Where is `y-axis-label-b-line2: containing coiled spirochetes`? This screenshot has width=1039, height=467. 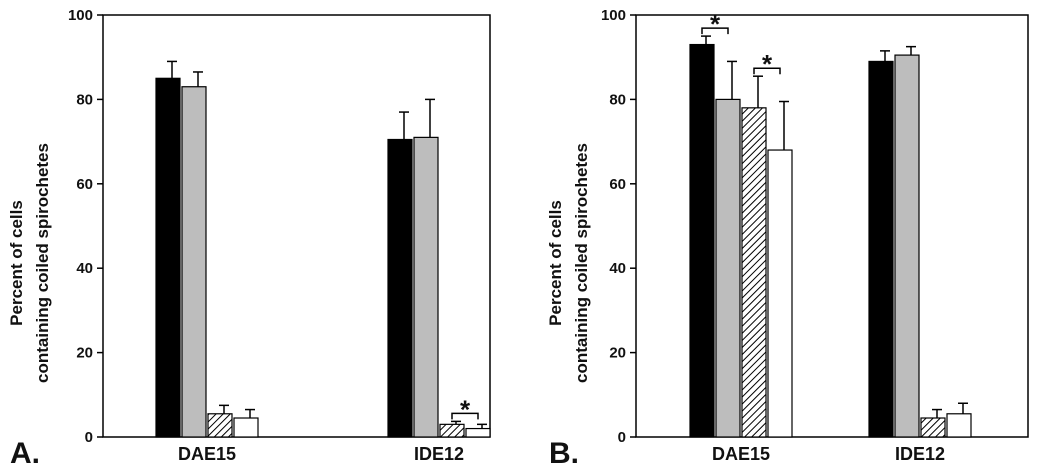
y-axis-label-b-line2: containing coiled spirochetes is located at coordinates (581, 263).